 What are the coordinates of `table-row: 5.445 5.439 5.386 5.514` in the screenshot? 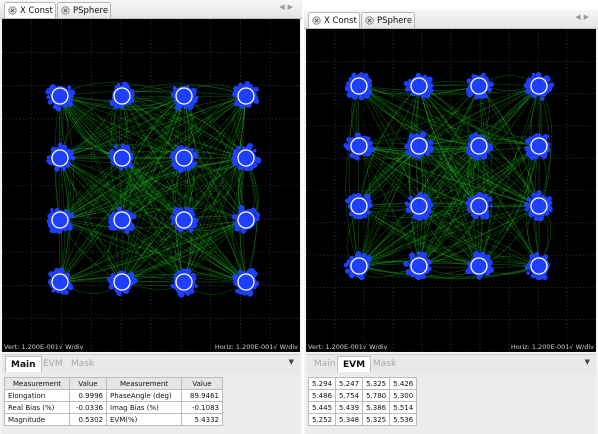 It's located at (362, 407).